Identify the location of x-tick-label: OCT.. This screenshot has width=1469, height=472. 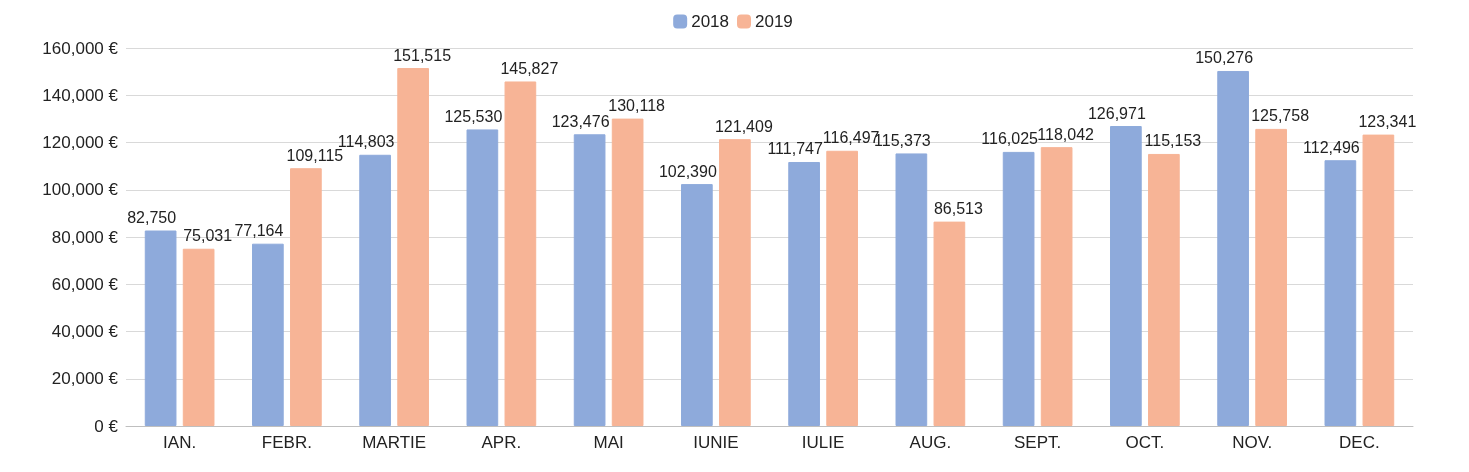
(1145, 442).